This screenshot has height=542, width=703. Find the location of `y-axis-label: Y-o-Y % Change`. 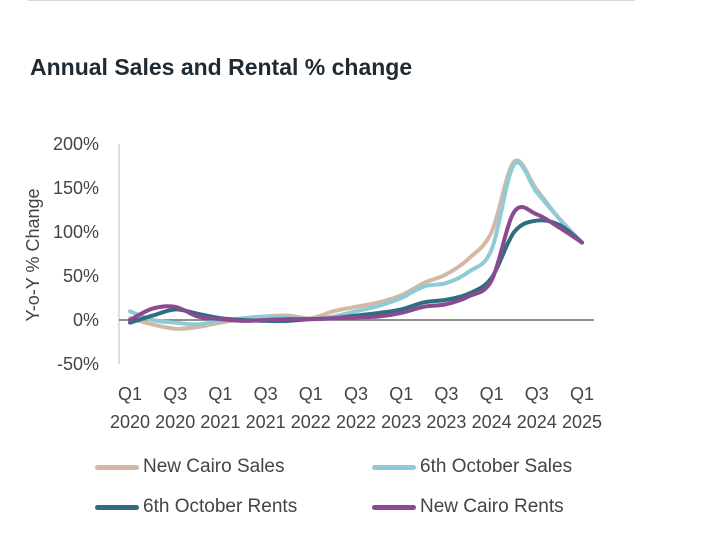

y-axis-label: Y-o-Y % Change is located at coordinates (33, 254).